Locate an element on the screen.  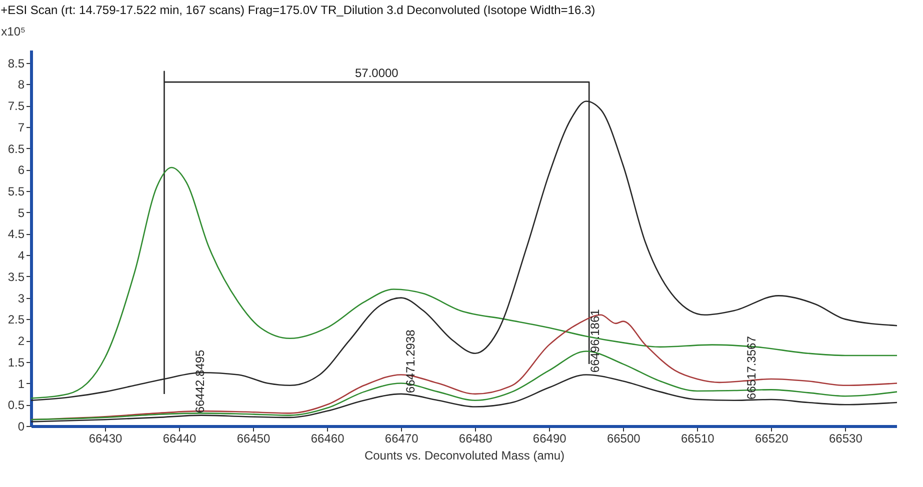
y-tick-label: 1 is located at coordinates (21, 383).